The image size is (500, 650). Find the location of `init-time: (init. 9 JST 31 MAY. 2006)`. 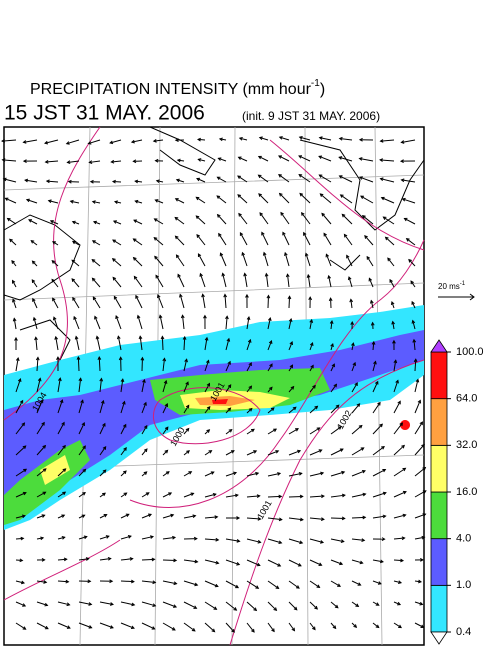

init-time: (init. 9 JST 31 MAY. 2006) is located at coordinates (311, 116).